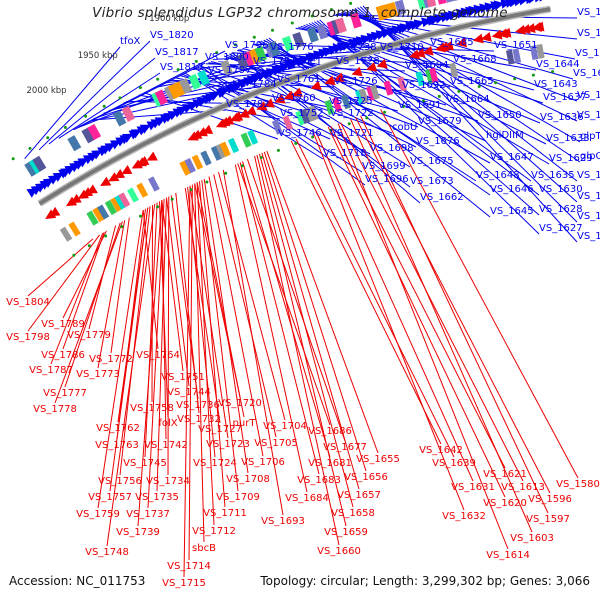 This screenshot has width=600, height=600. What do you see at coordinates (359, 495) in the screenshot?
I see `reverse-gene-label: VS_1657` at bounding box center [359, 495].